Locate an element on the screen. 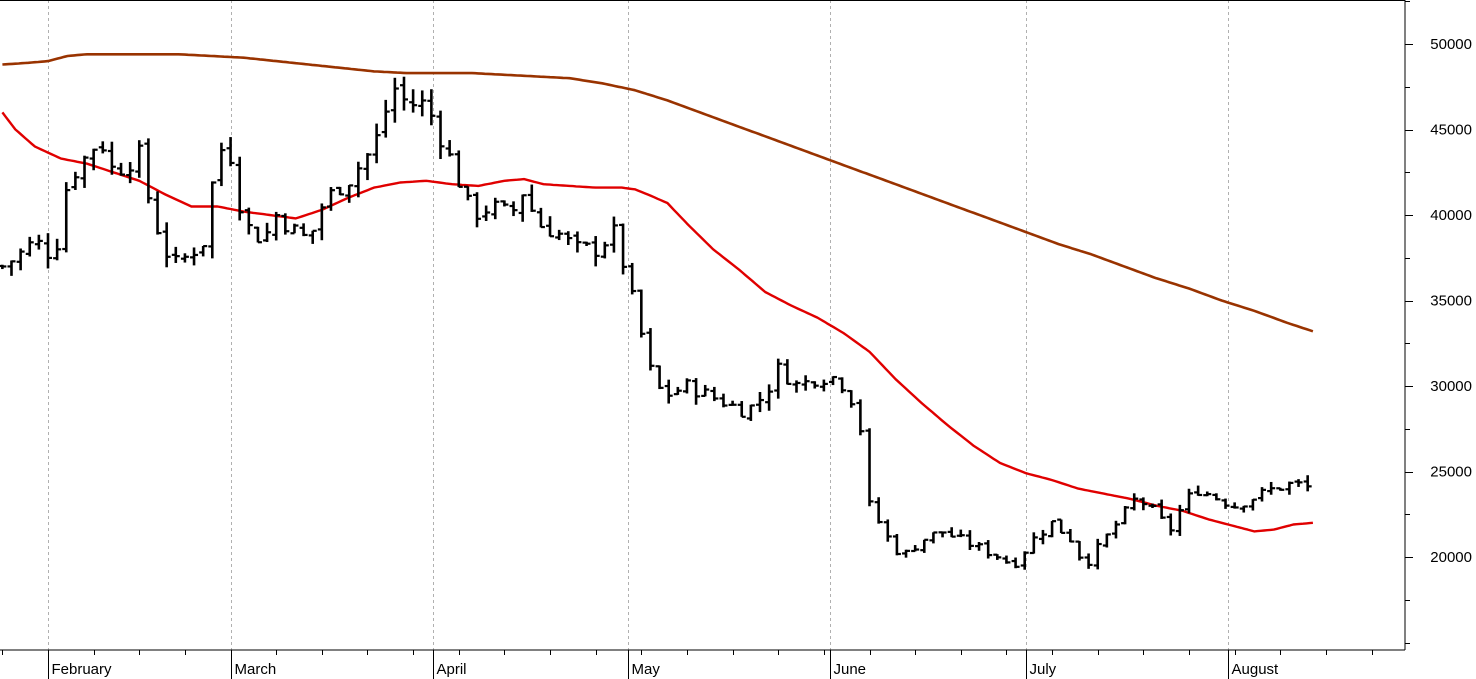 The image size is (1476, 679). y-tick-label: 35000 is located at coordinates (1451, 301).